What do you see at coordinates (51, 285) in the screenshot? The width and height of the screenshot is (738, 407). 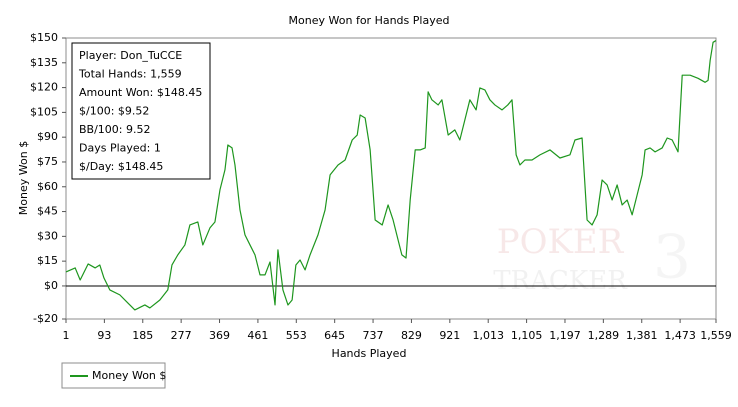 I see `y-tick-label: $0` at bounding box center [51, 285].